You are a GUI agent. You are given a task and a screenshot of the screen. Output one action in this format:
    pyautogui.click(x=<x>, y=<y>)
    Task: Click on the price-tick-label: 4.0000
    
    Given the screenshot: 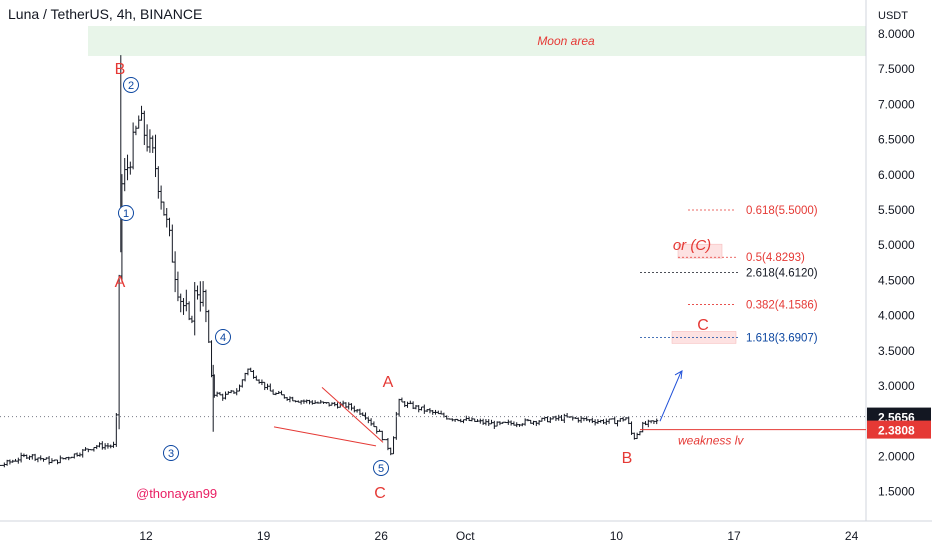 What is the action you would take?
    pyautogui.click(x=896, y=316)
    